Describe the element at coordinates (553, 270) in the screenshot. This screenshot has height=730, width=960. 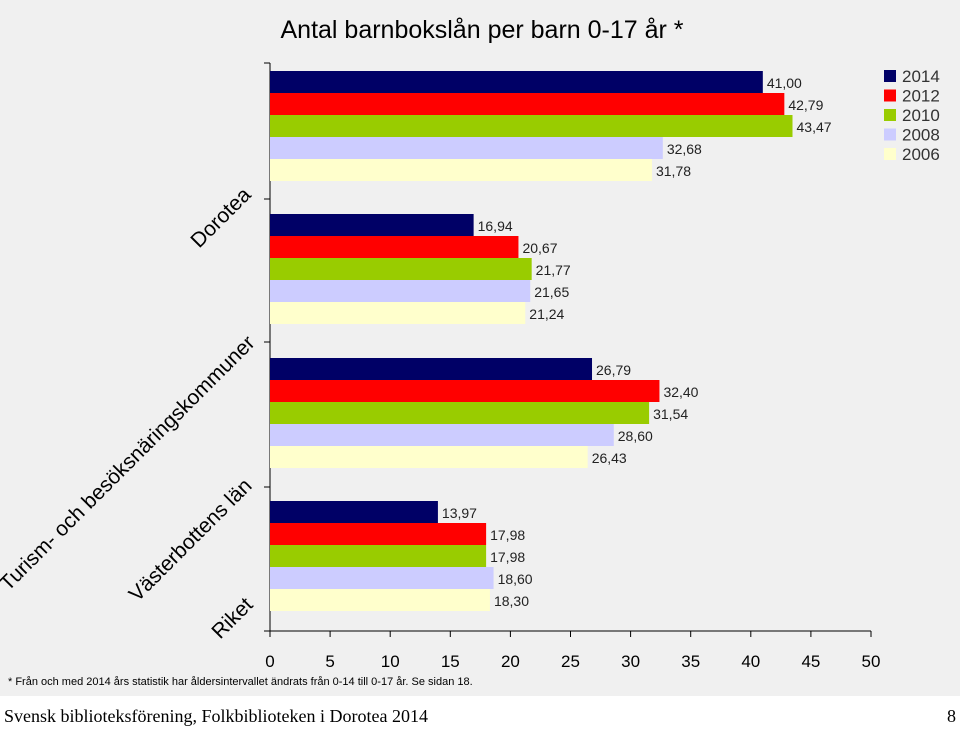
I see `data-label: 21,77` at that location.